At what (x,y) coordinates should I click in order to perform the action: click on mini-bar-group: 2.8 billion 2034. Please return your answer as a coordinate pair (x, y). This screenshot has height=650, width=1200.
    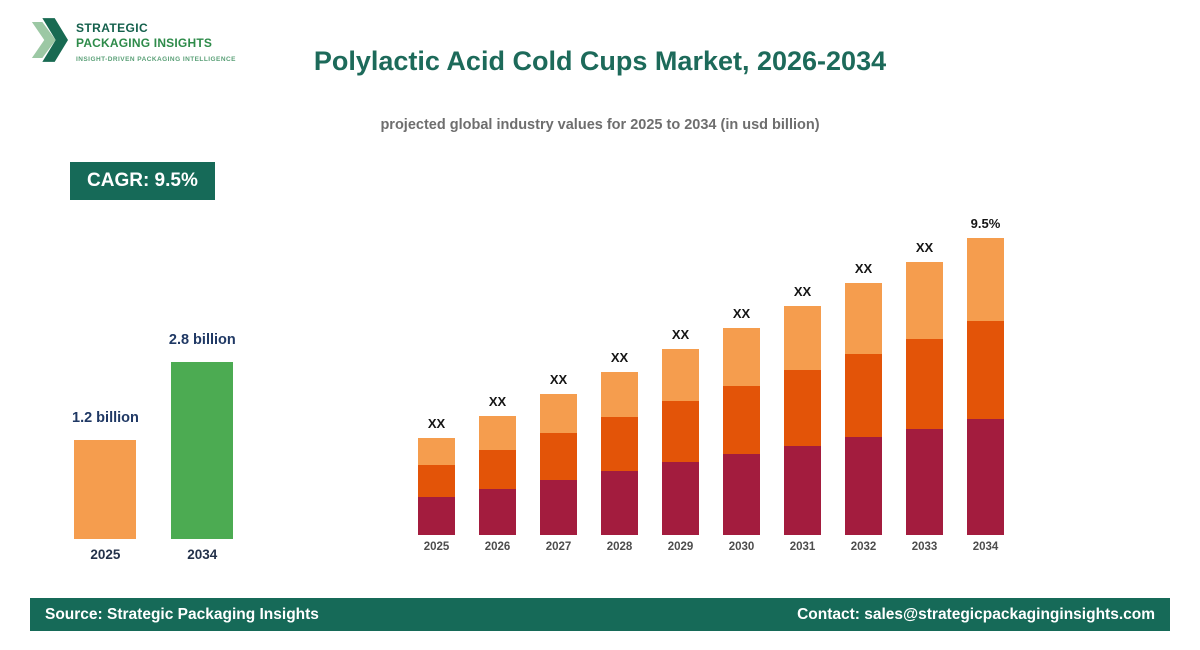
    Looking at the image, I should click on (202, 447).